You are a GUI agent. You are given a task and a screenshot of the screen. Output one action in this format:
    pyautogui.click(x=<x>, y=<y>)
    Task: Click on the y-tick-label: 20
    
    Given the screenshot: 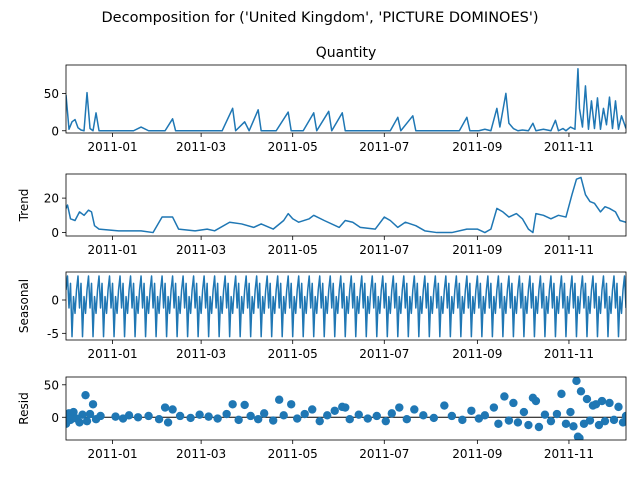 What is the action you would take?
    pyautogui.click(x=51, y=199)
    